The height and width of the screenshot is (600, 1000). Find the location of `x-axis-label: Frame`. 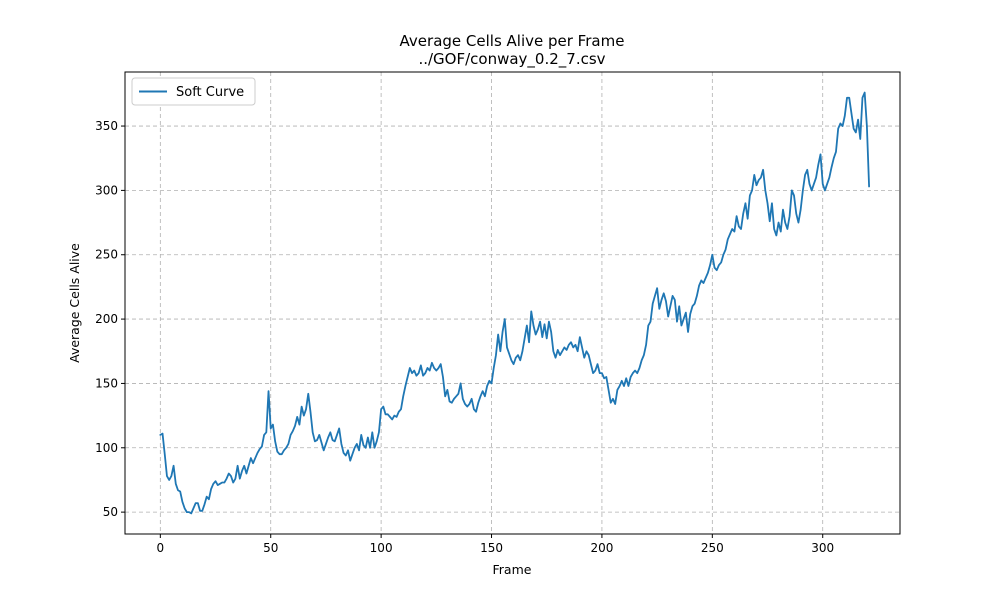

x-axis-label: Frame is located at coordinates (512, 569).